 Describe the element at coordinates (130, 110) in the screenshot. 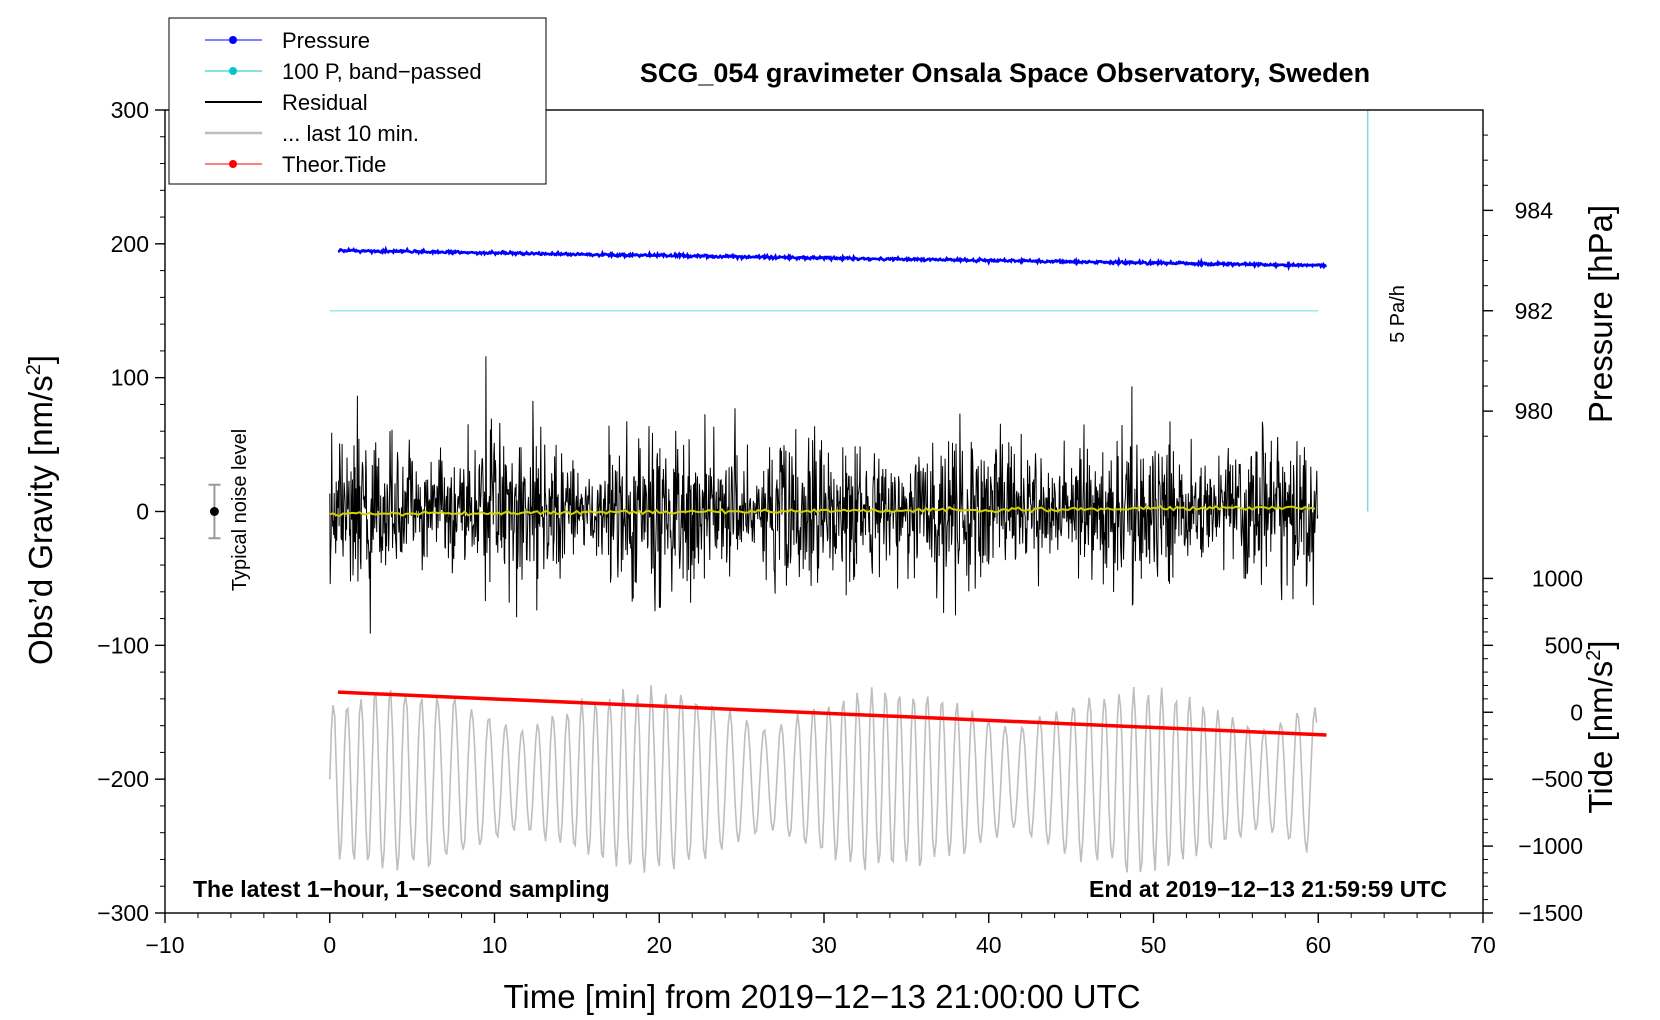

I see `y-tick-label-left: 300` at that location.